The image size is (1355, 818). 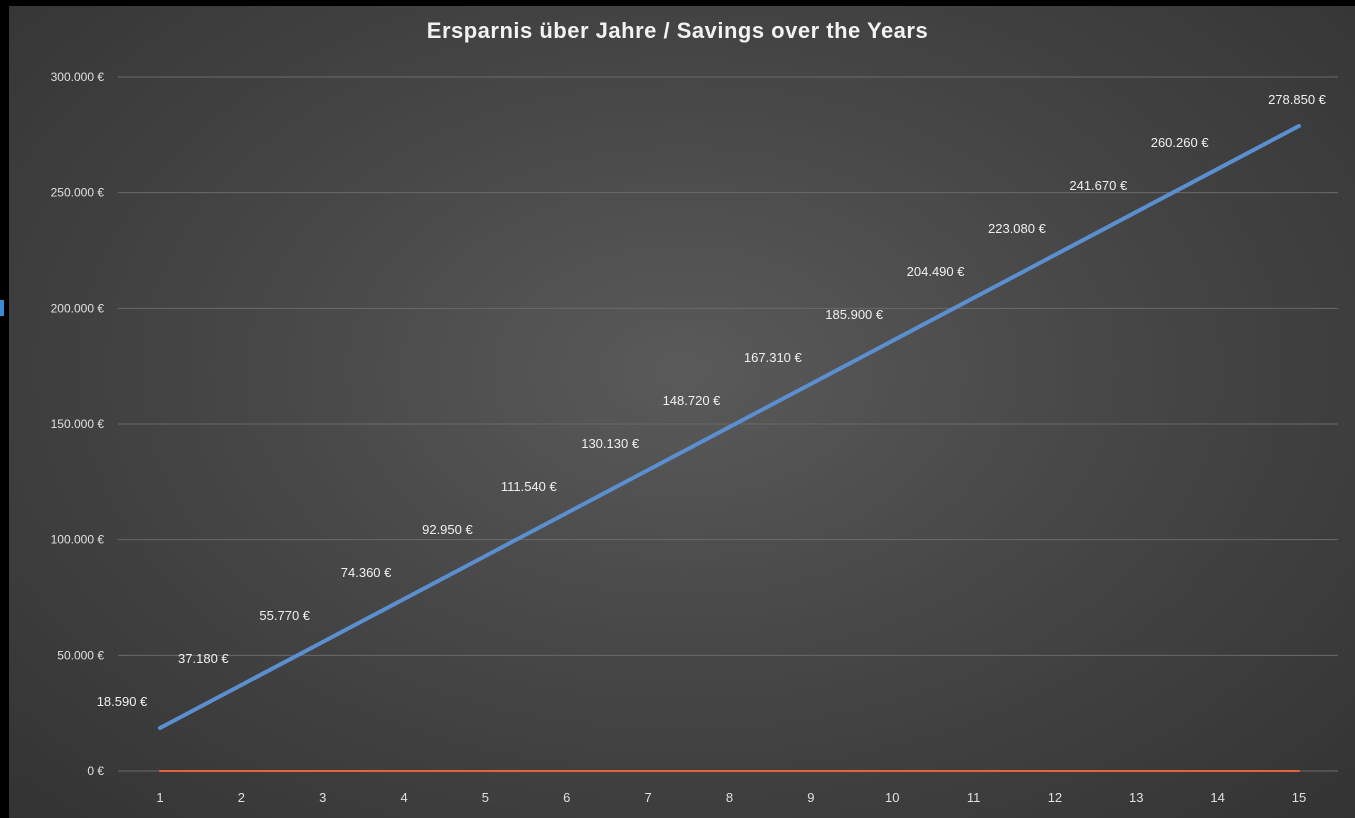 What do you see at coordinates (1055, 797) in the screenshot?
I see `x-tick-label: 12` at bounding box center [1055, 797].